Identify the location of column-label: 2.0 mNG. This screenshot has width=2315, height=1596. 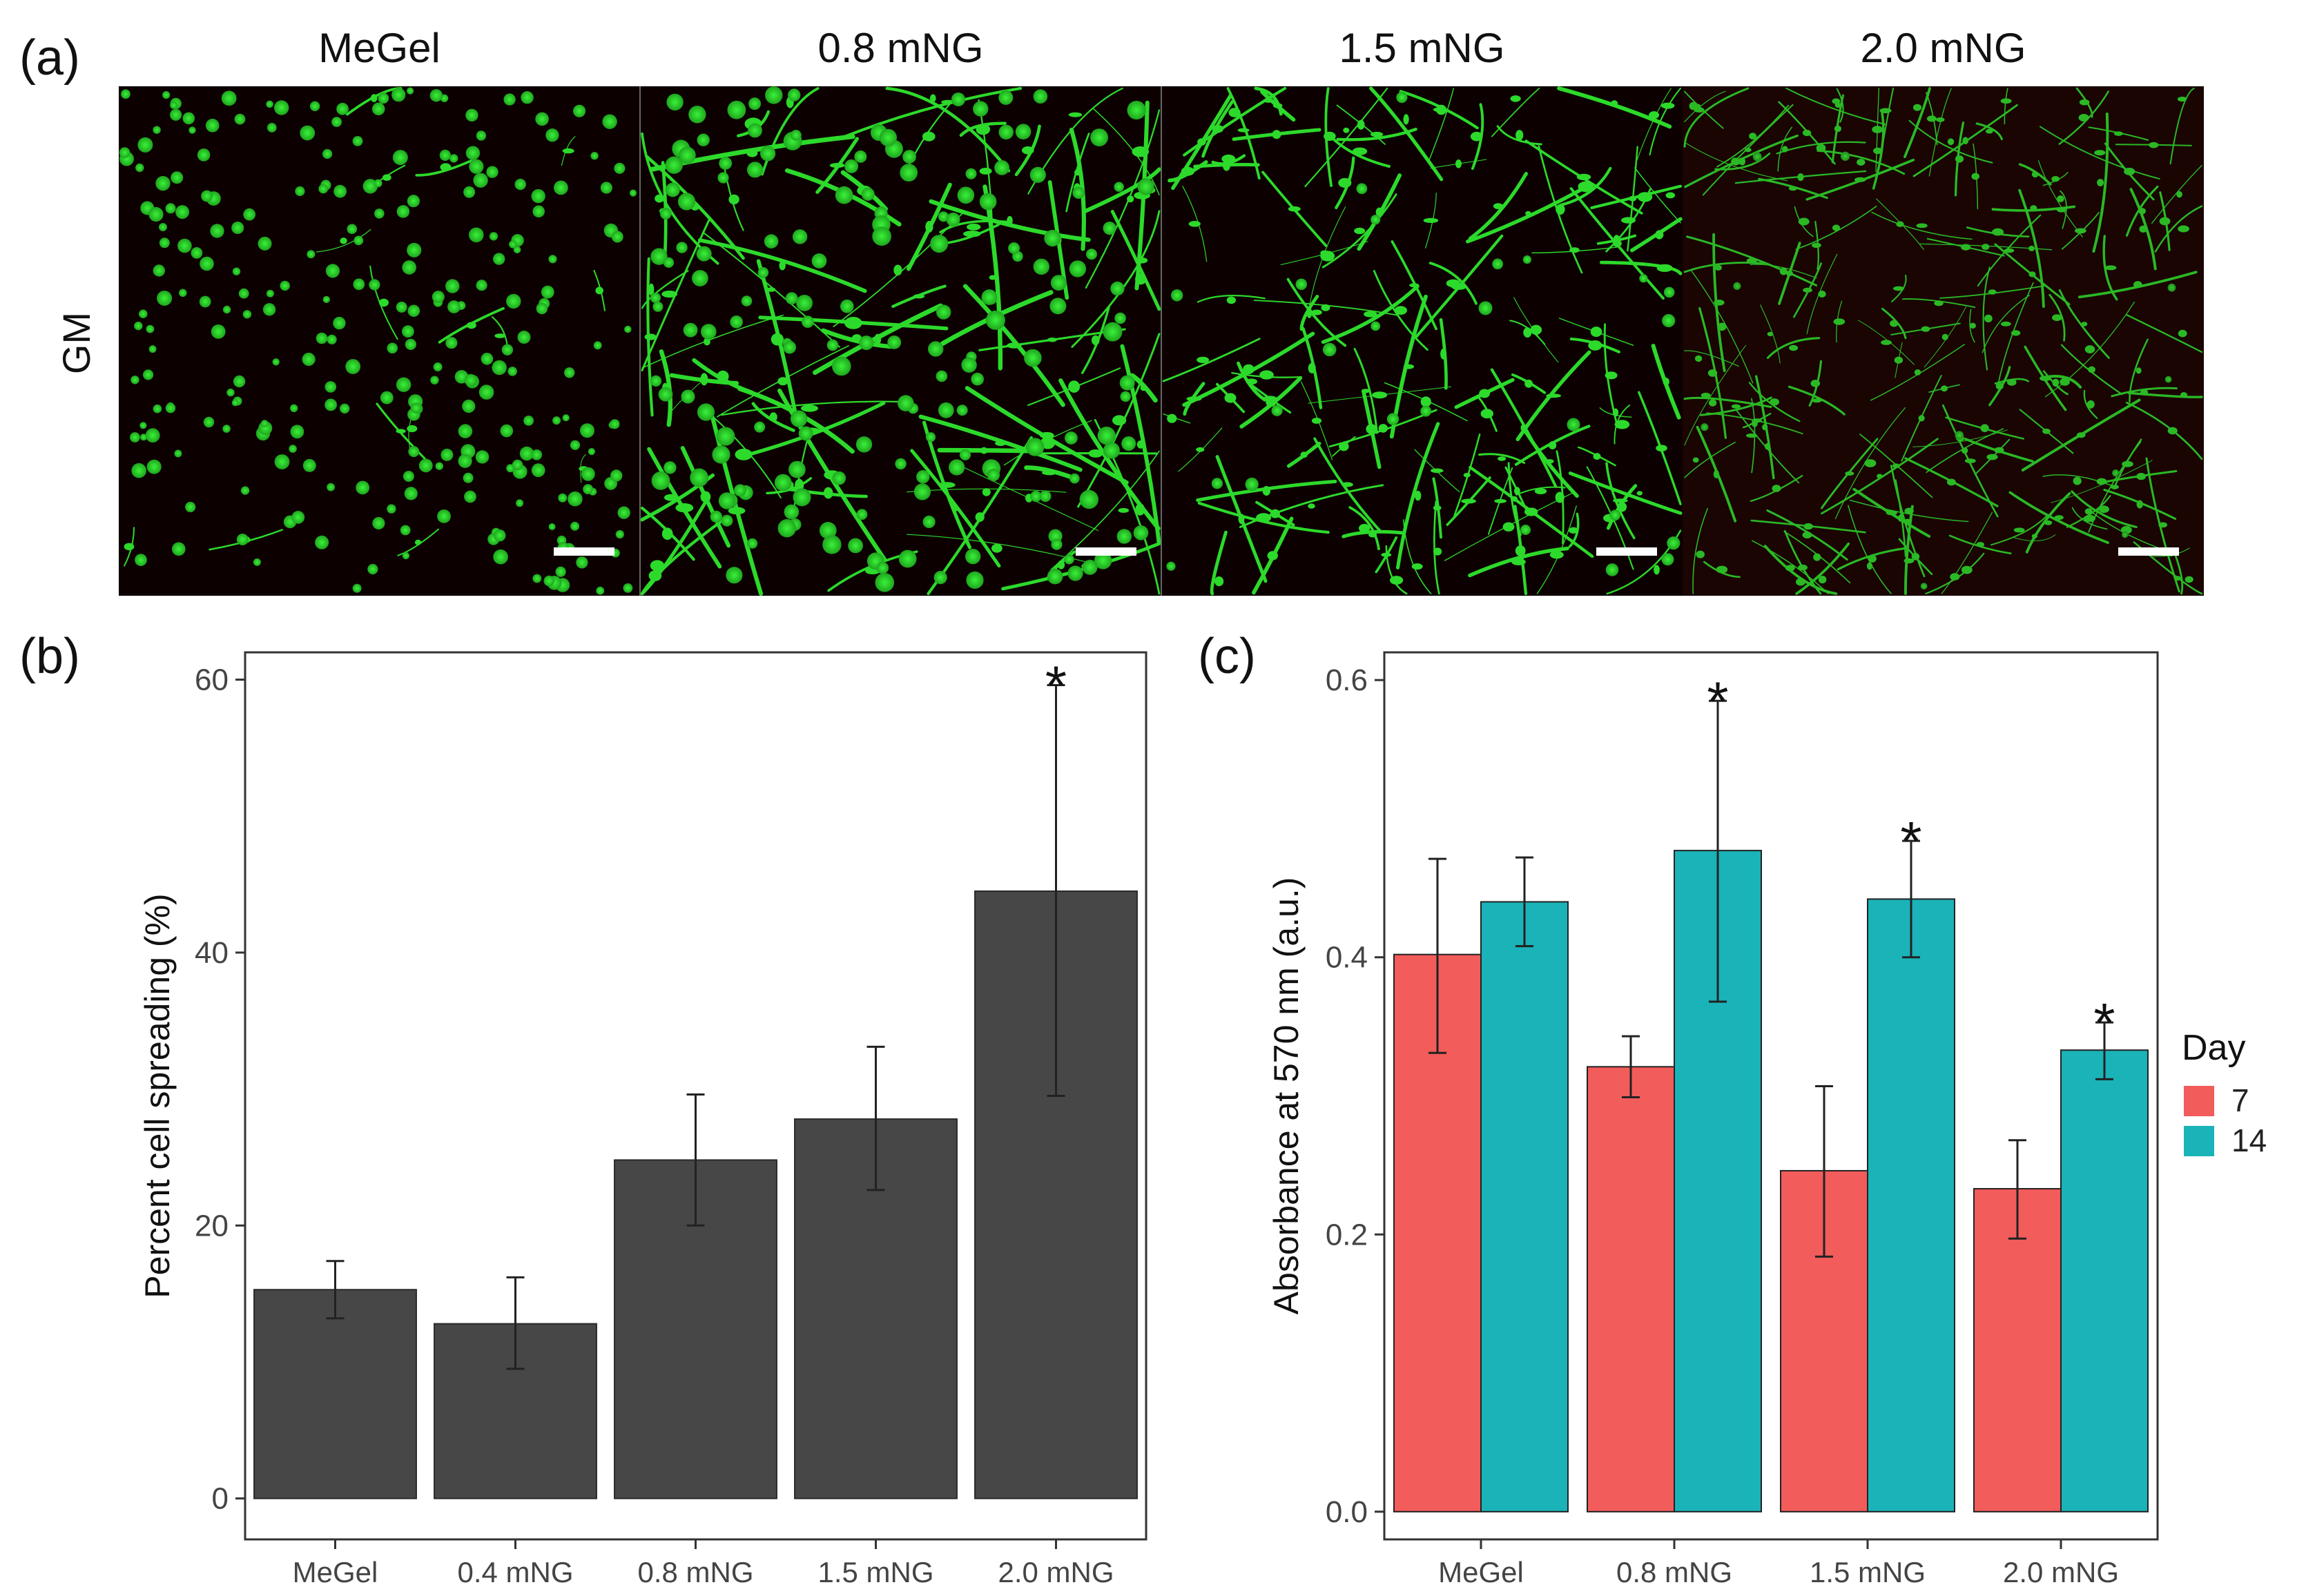
(1943, 48).